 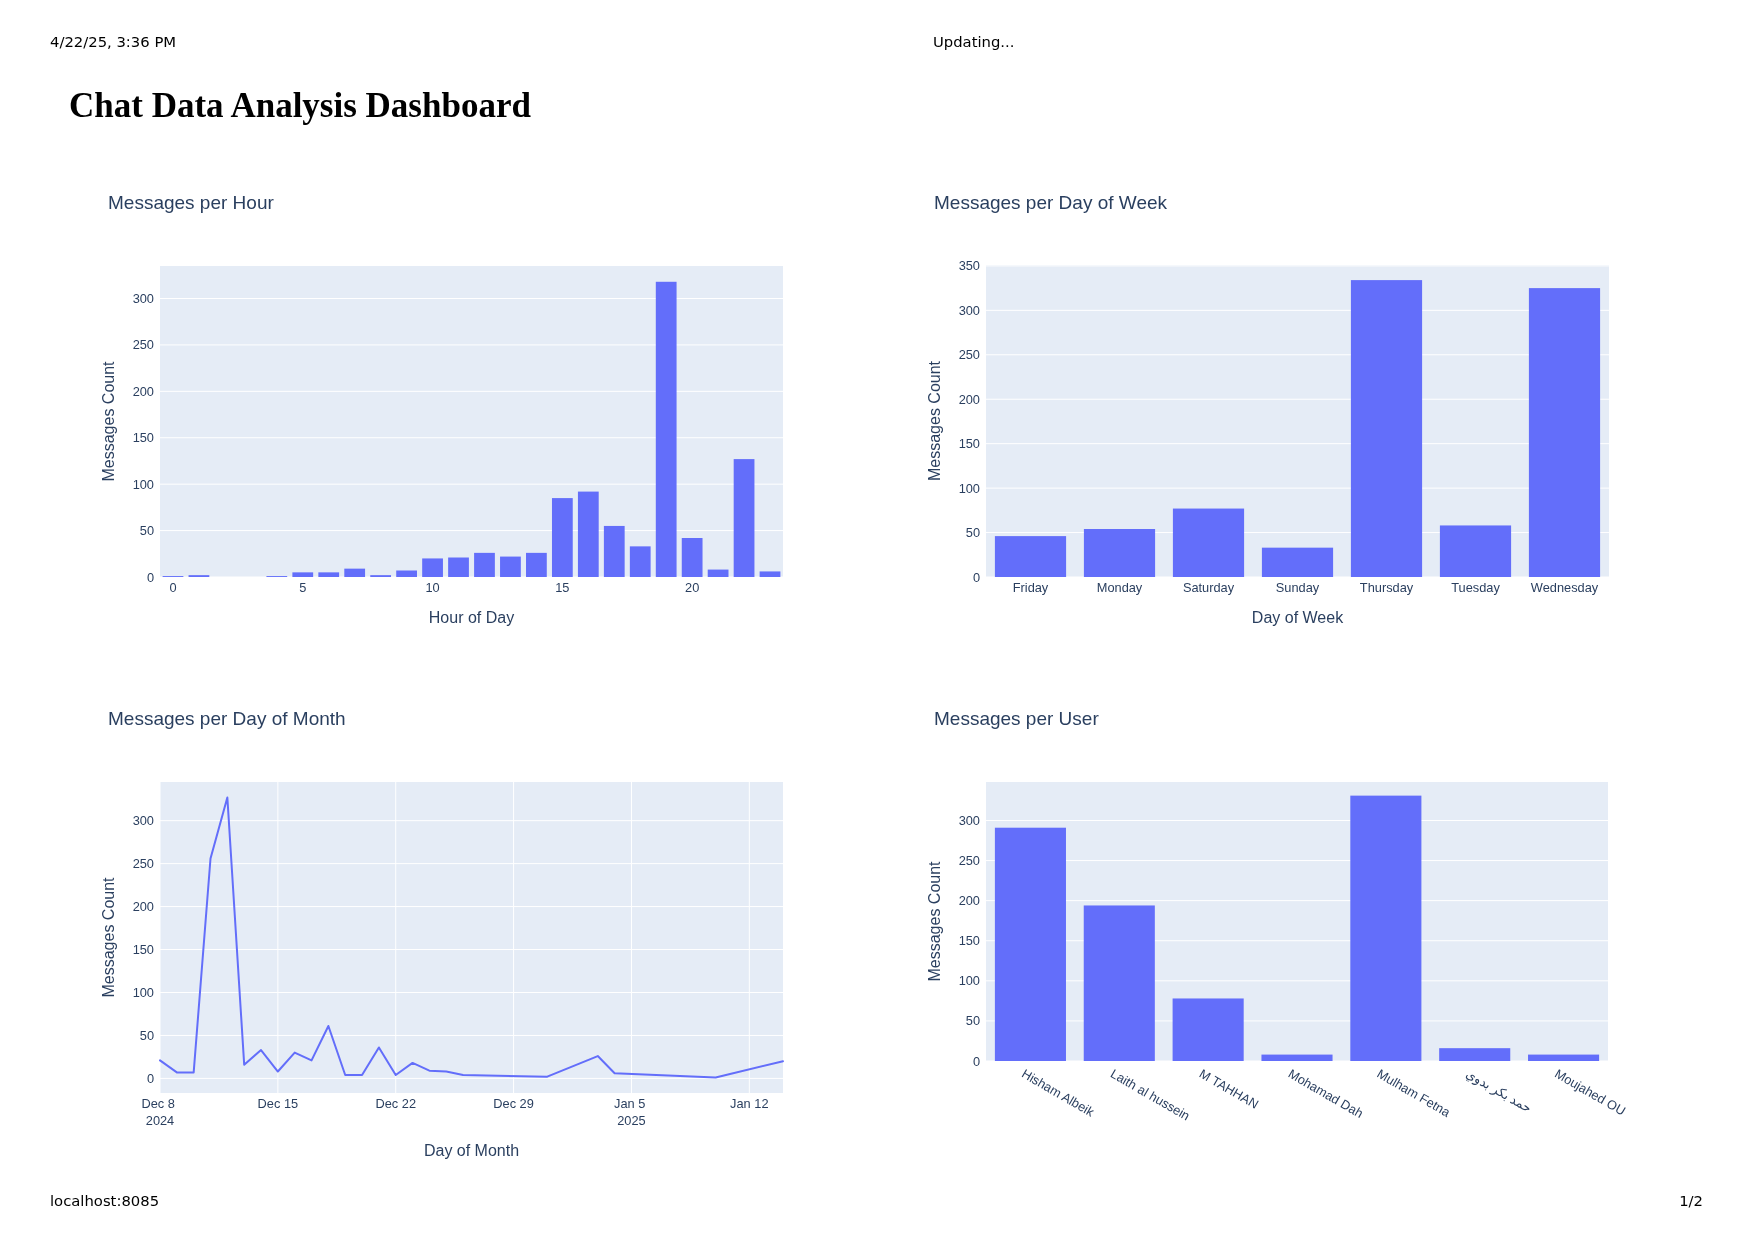 I want to click on x-axis-title: Day of Month, so click(x=471, y=1151).